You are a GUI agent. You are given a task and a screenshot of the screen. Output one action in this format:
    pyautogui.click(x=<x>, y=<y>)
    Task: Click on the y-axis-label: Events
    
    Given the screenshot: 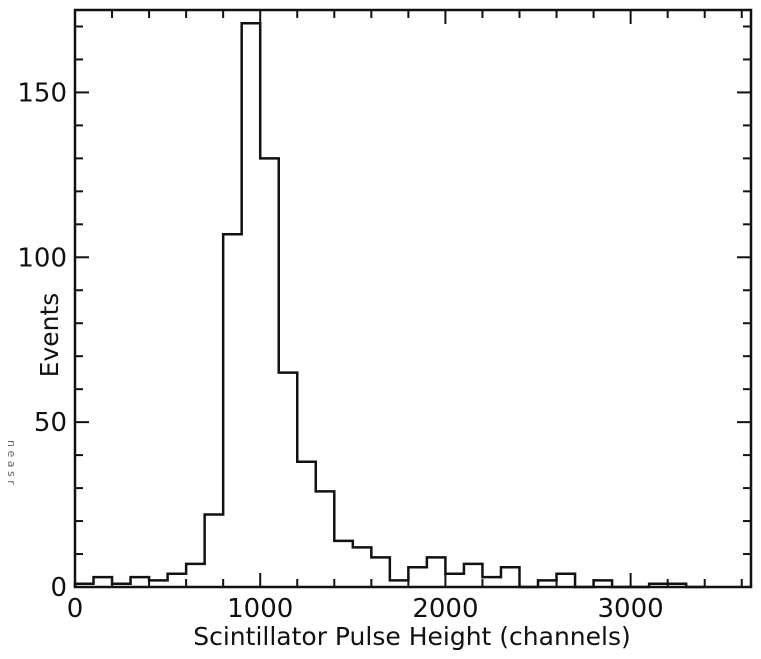 What is the action you would take?
    pyautogui.click(x=49, y=335)
    